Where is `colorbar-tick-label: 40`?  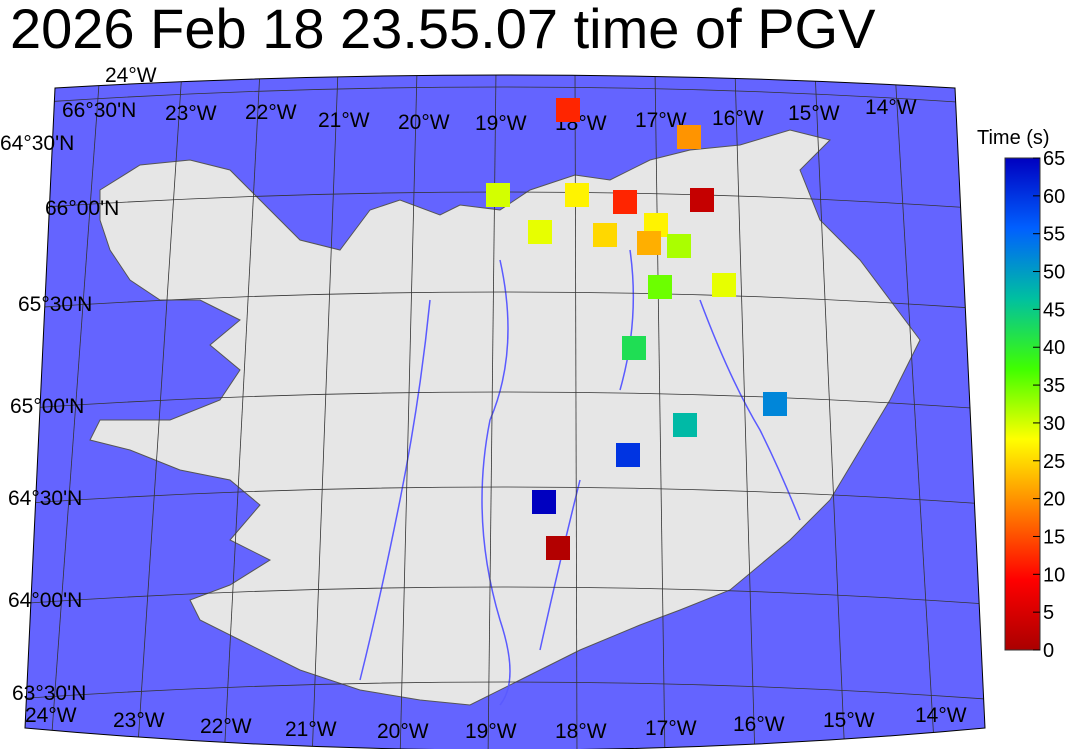 colorbar-tick-label: 40 is located at coordinates (1054, 348).